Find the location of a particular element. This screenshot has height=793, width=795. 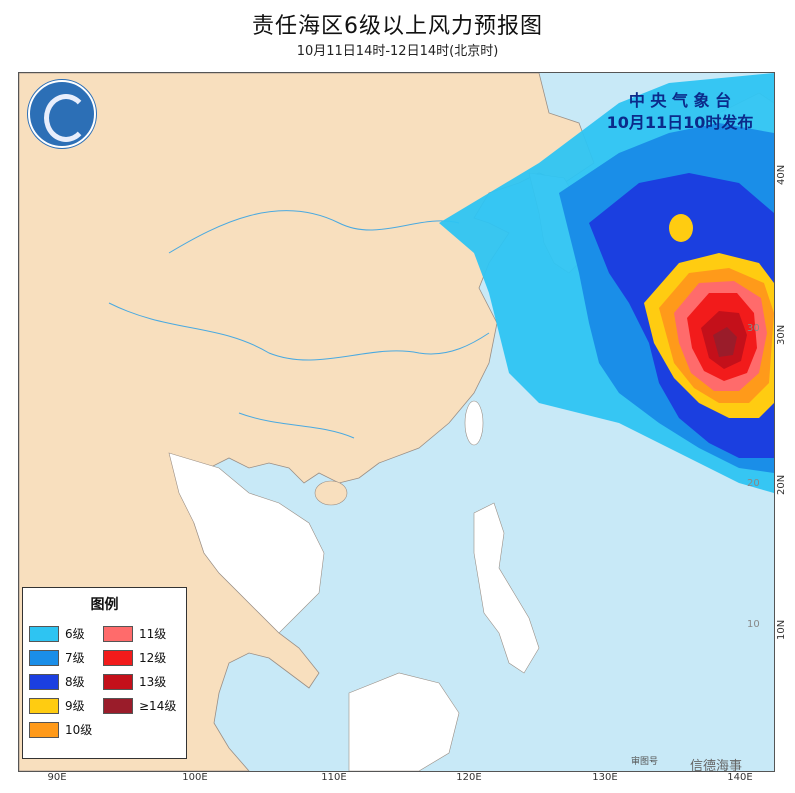

map-subtitle: 10月11日14时-12日14时(北京时) is located at coordinates (397, 51).